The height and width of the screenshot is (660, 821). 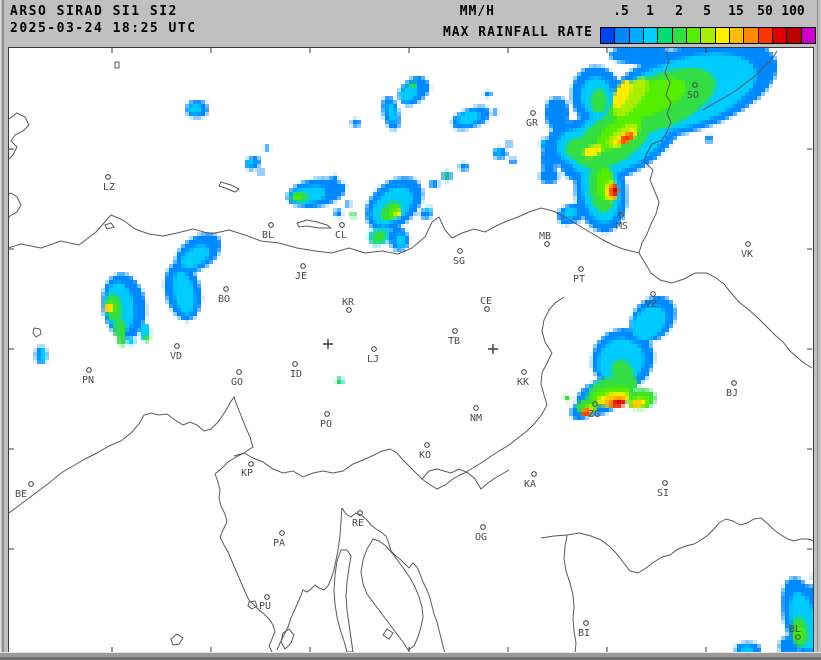 I want to click on station-label: TB, so click(x=454, y=341).